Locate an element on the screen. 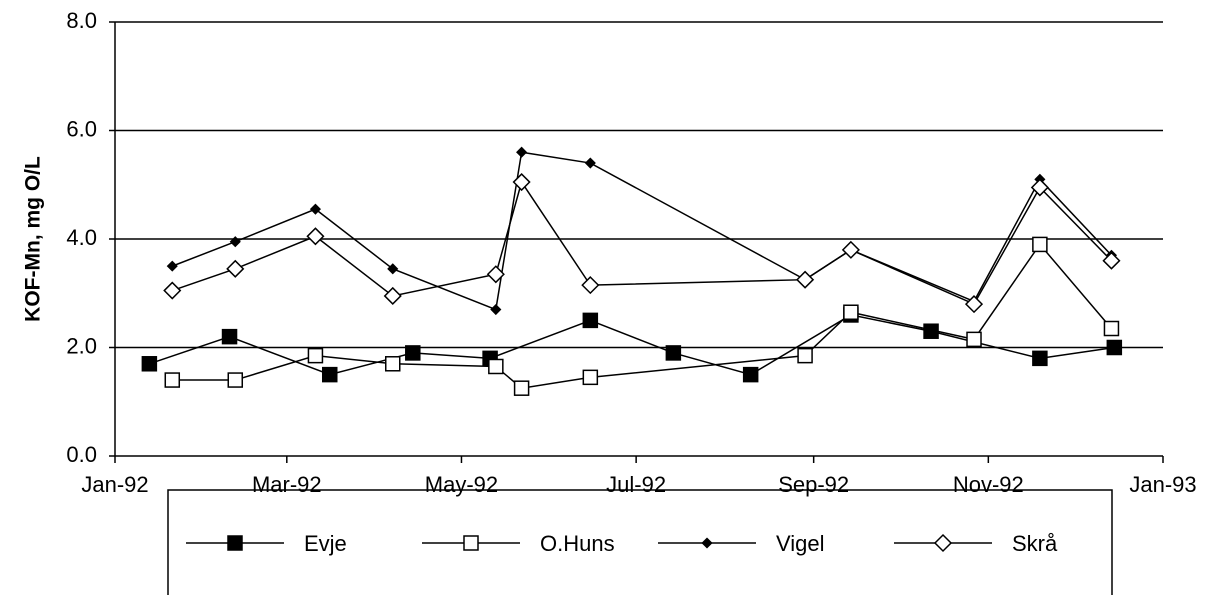 This screenshot has height=595, width=1211. x-tick-label: Nov-92 is located at coordinates (988, 484).